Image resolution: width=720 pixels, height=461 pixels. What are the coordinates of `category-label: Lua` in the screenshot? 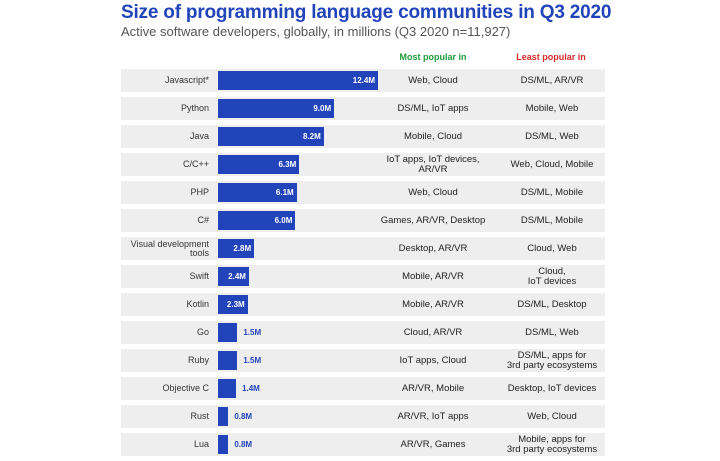 It's located at (201, 444).